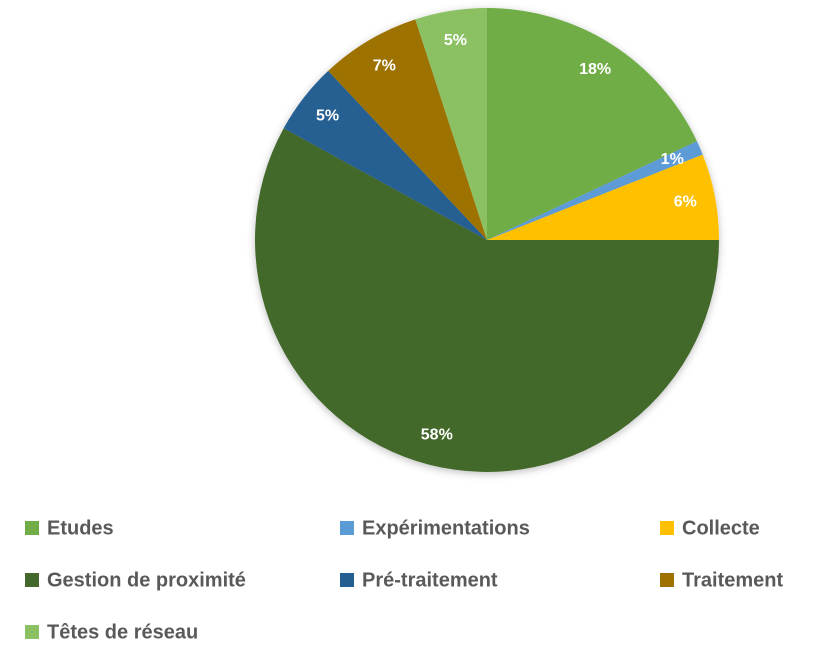 The height and width of the screenshot is (652, 838). Describe the element at coordinates (430, 580) in the screenshot. I see `legend-label: Pré-traitement` at that location.